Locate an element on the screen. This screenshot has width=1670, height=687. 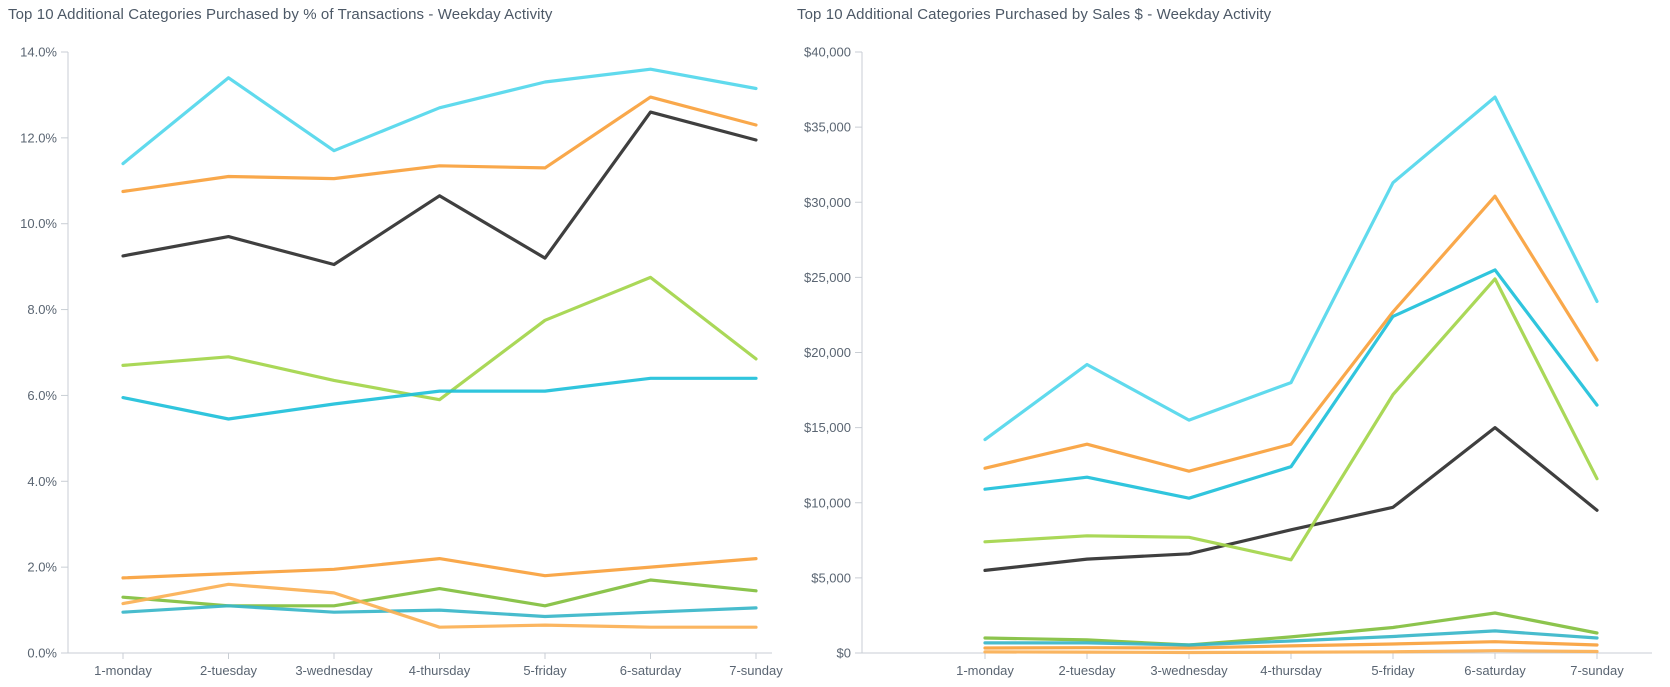
series-line-1-light-cyan is located at coordinates (439, 116).